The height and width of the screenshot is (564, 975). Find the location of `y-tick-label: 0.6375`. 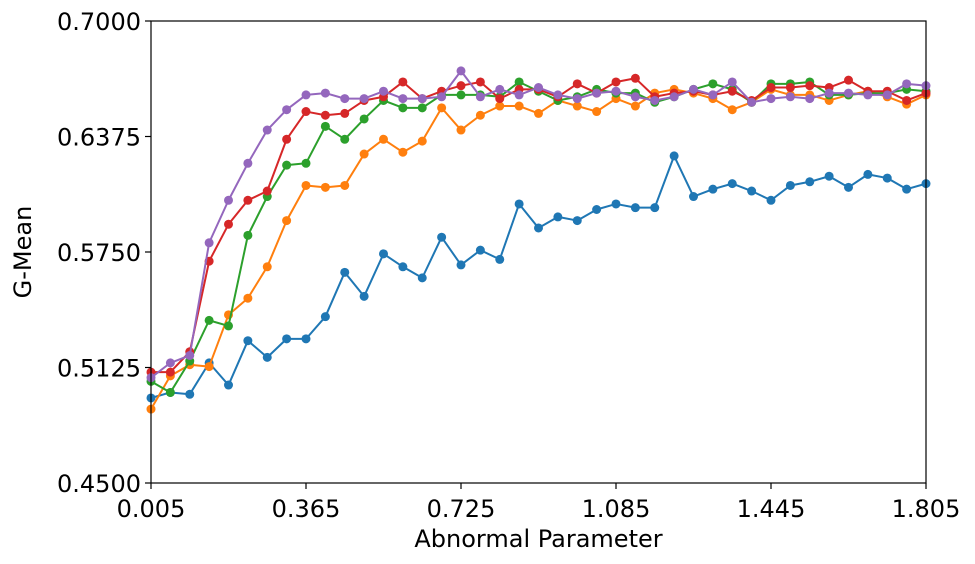

y-tick-label: 0.6375 is located at coordinates (99, 138).